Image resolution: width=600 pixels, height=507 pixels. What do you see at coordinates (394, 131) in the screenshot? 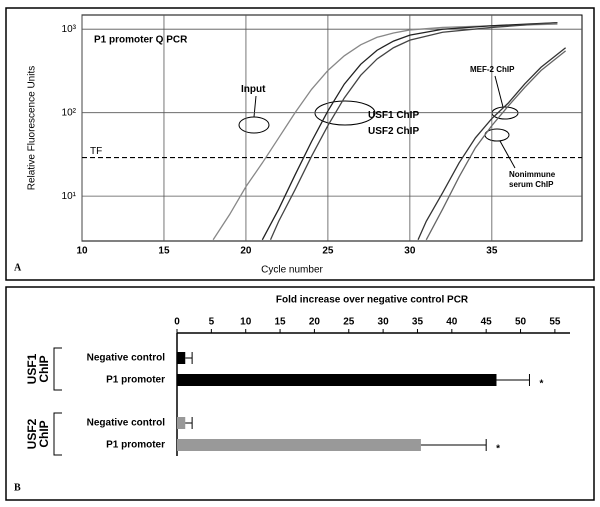
I see `series-label: USF2 ChIP` at bounding box center [394, 131].